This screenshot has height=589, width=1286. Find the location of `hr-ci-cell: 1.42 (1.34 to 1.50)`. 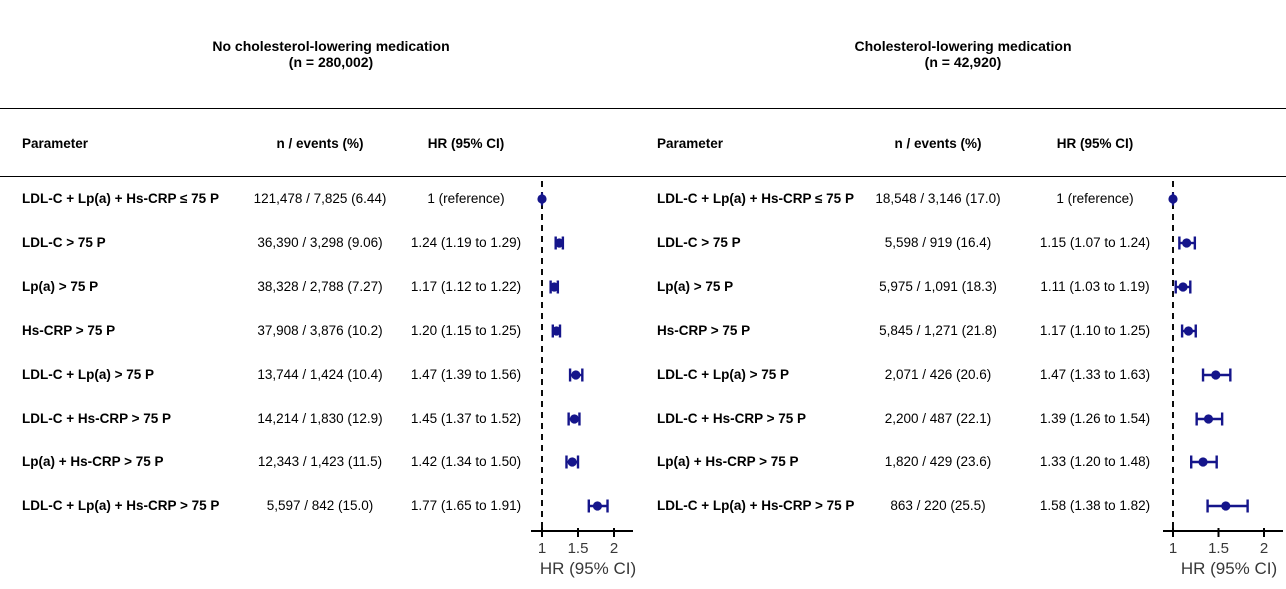

hr-ci-cell: 1.42 (1.34 to 1.50) is located at coordinates (466, 461).